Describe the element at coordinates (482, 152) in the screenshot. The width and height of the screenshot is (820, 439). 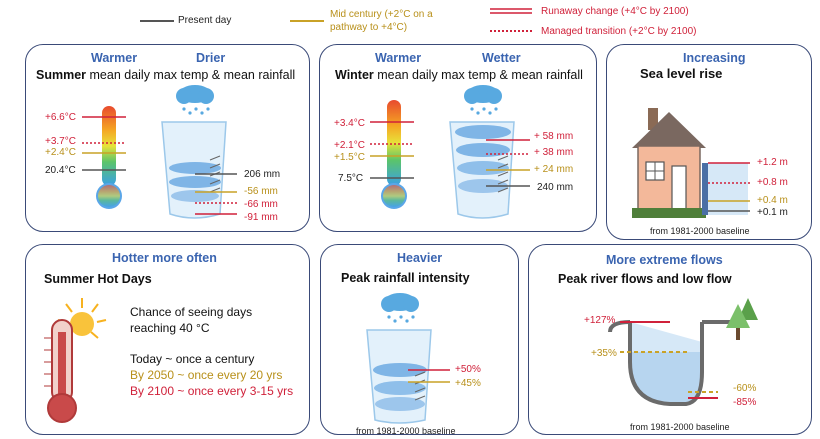
I see `winter-beaker-icon` at that location.